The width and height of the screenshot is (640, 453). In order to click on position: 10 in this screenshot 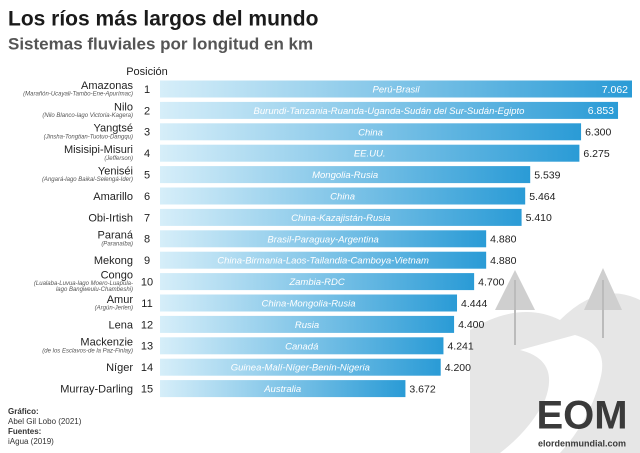, I will do `click(147, 283)`.